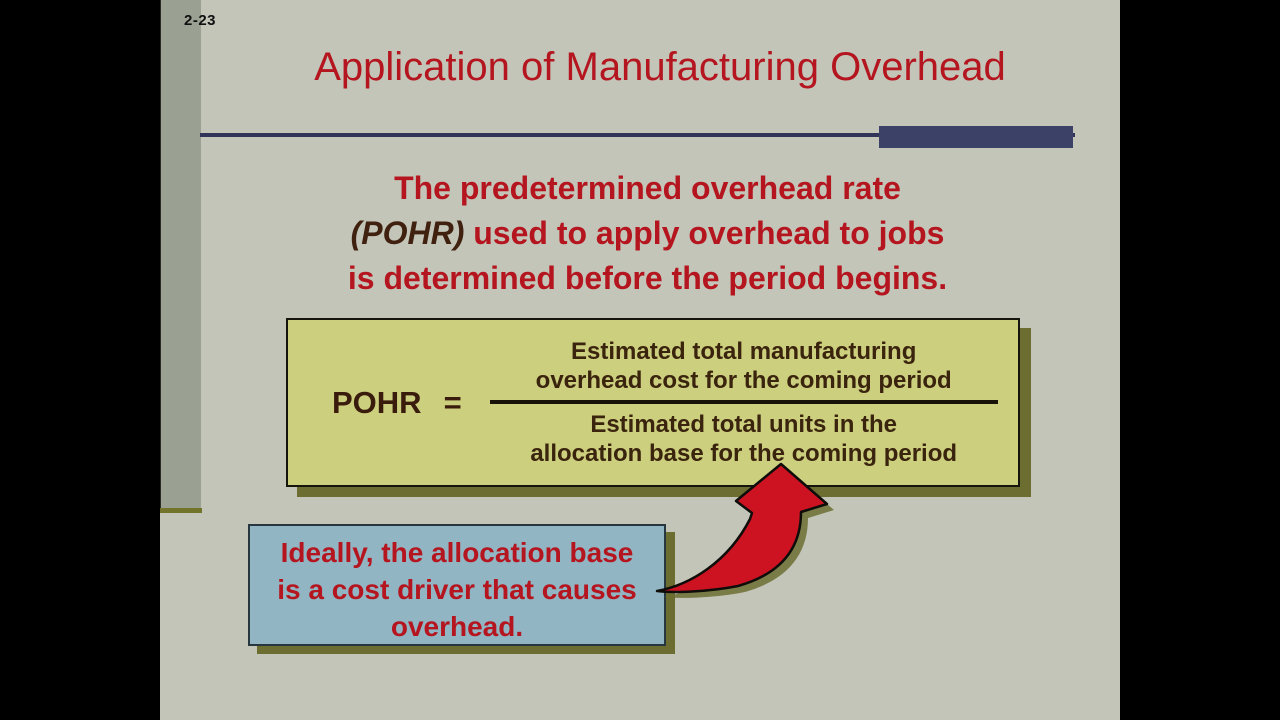 The width and height of the screenshot is (1280, 720). I want to click on formula-equals-sign: =, so click(452, 402).